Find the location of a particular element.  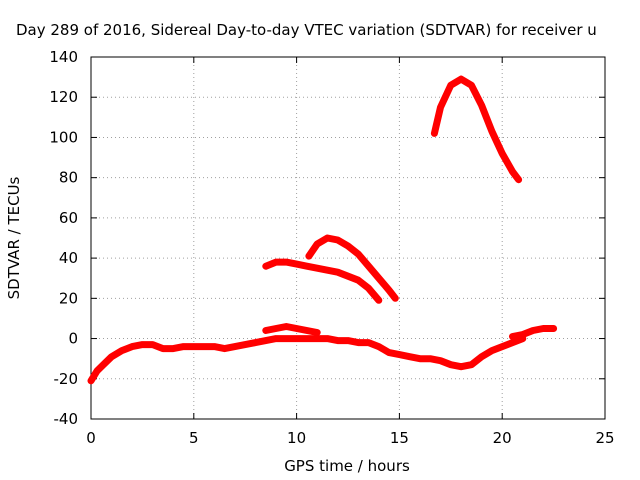

x-tick-label: 0 is located at coordinates (91, 438).